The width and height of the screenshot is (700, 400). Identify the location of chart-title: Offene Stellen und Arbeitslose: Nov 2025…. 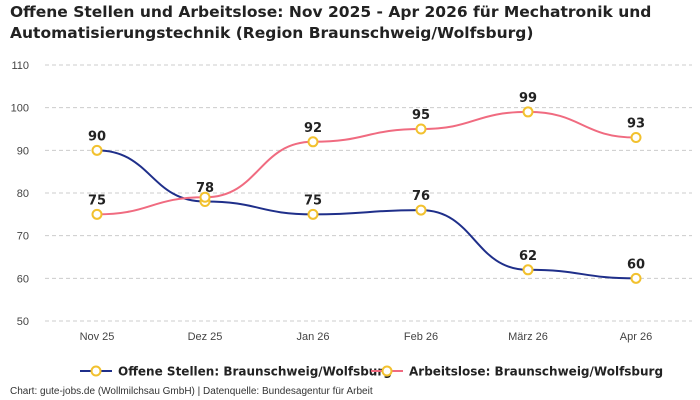
(331, 22).